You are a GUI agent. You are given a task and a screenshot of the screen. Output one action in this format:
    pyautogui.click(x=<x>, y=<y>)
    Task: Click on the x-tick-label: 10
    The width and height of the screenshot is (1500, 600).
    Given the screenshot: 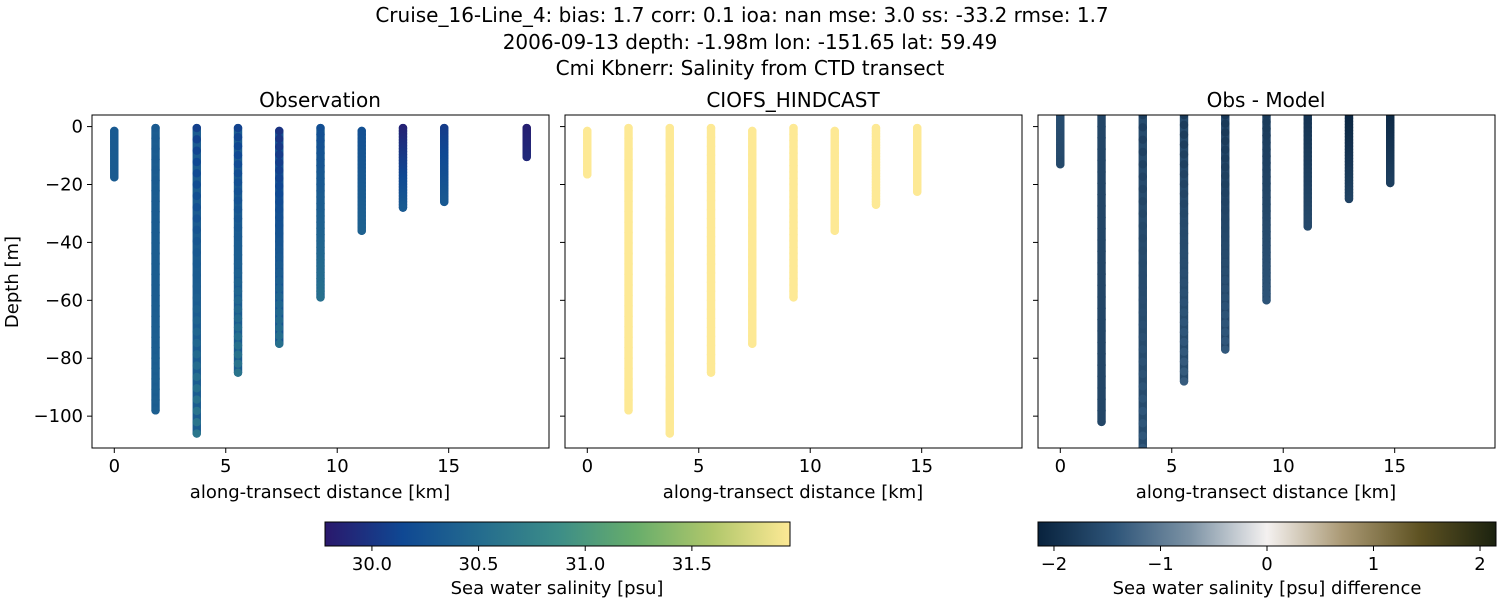 What is the action you would take?
    pyautogui.click(x=1283, y=466)
    